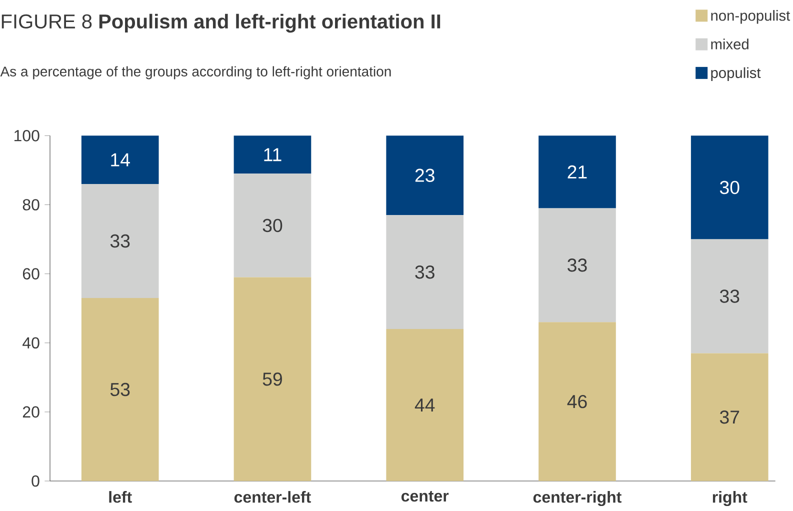 This screenshot has height=511, width=793. I want to click on data-label: 44, so click(424, 405).